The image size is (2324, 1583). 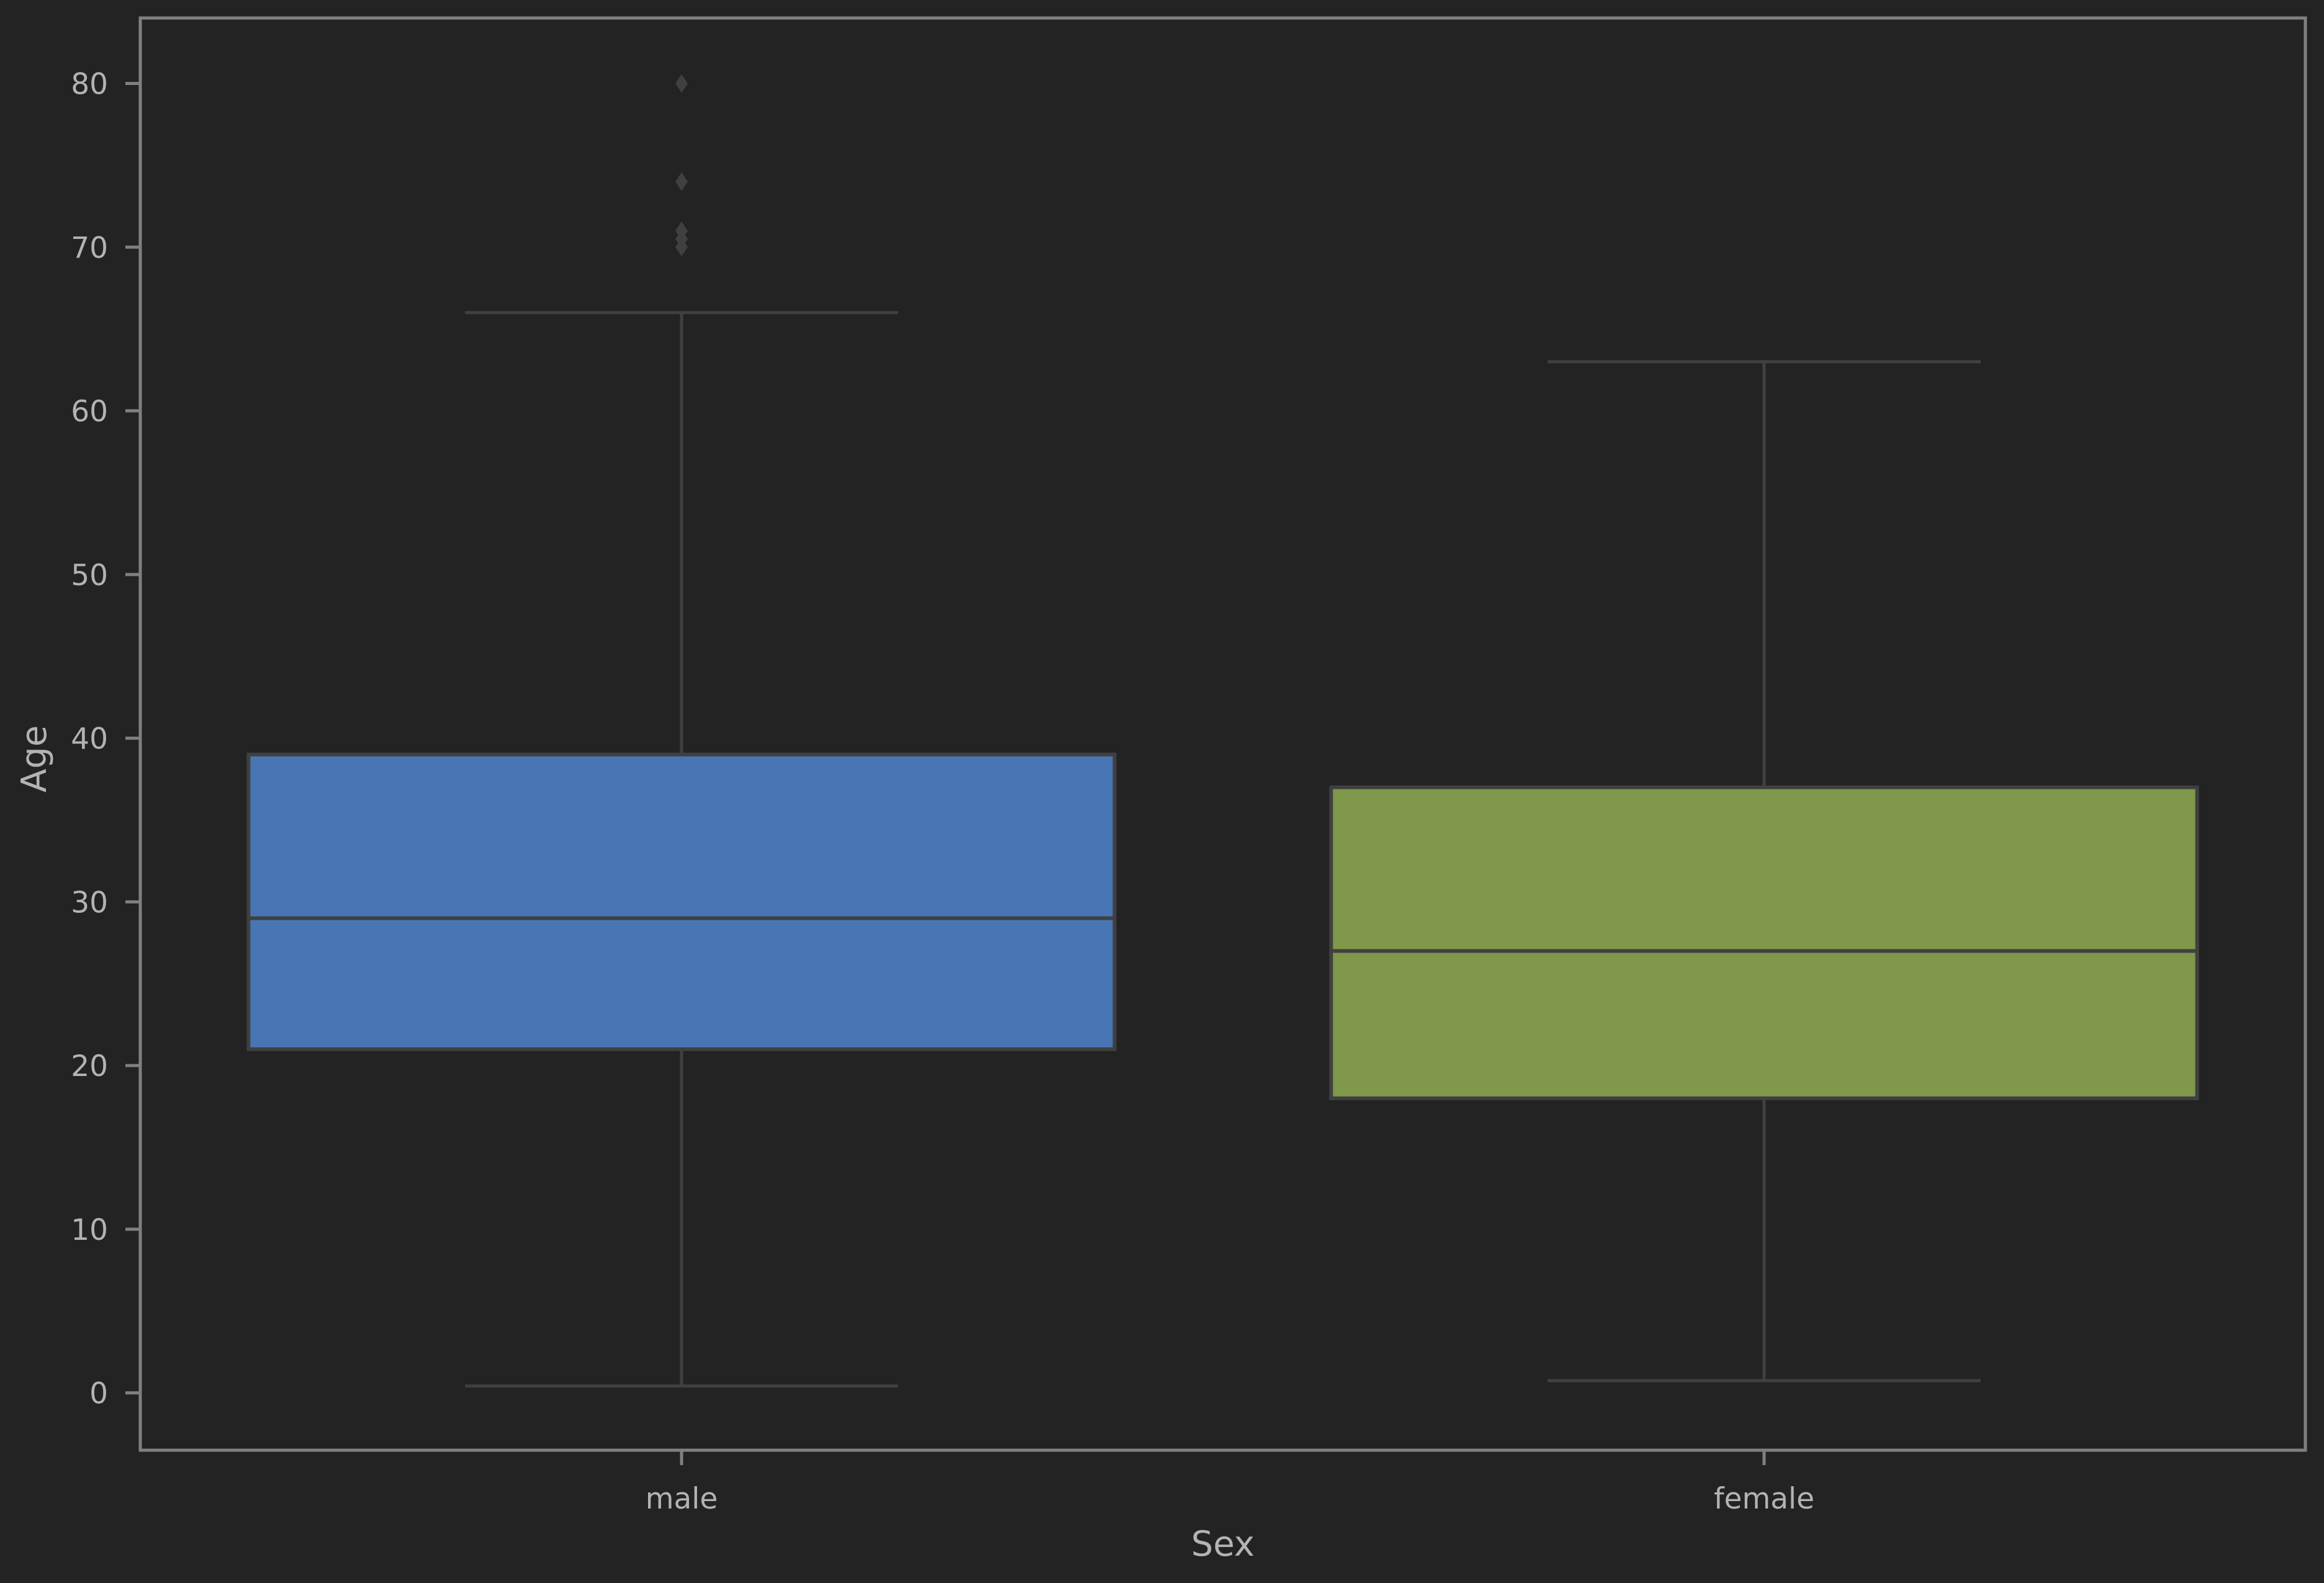 What do you see at coordinates (98, 1394) in the screenshot?
I see `y-tick-label: 0` at bounding box center [98, 1394].